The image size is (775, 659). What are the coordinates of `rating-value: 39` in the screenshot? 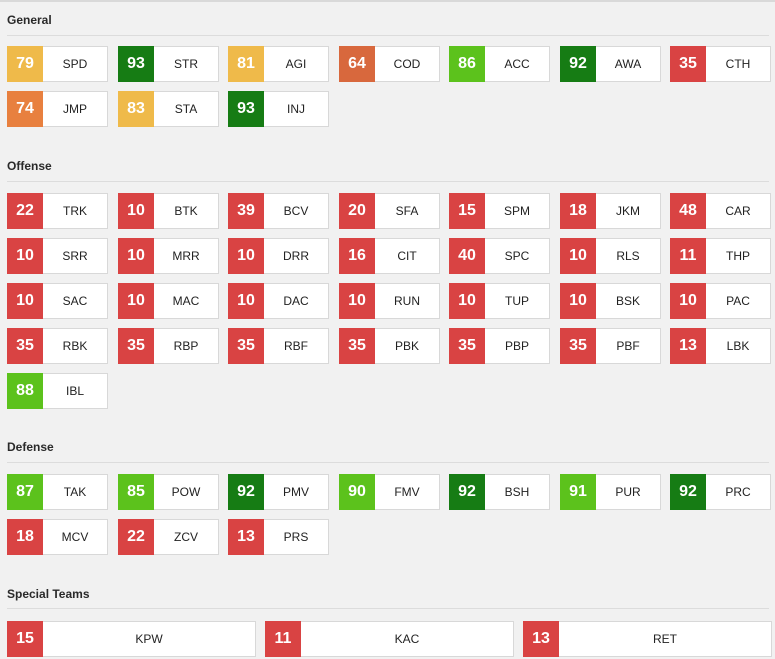 It's located at (246, 211).